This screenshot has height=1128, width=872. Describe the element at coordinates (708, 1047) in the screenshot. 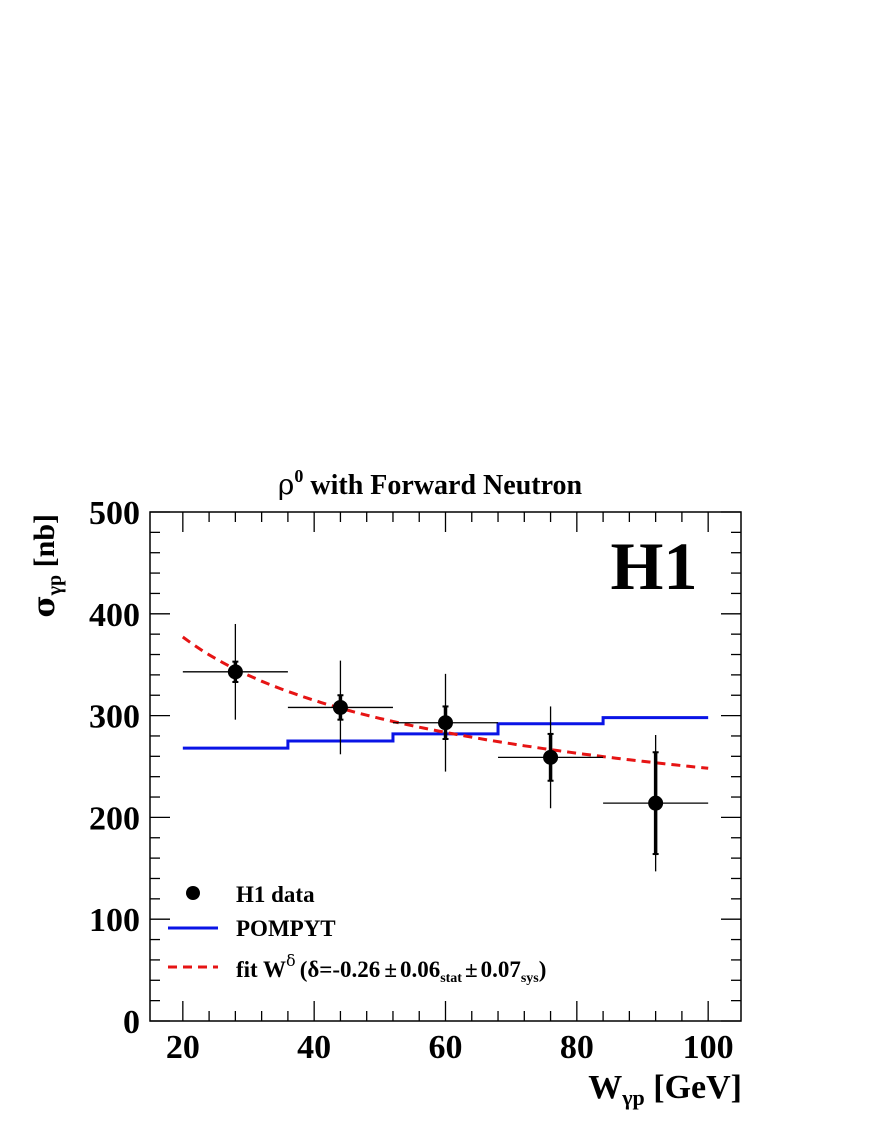

I see `x-tick-label: 100` at that location.